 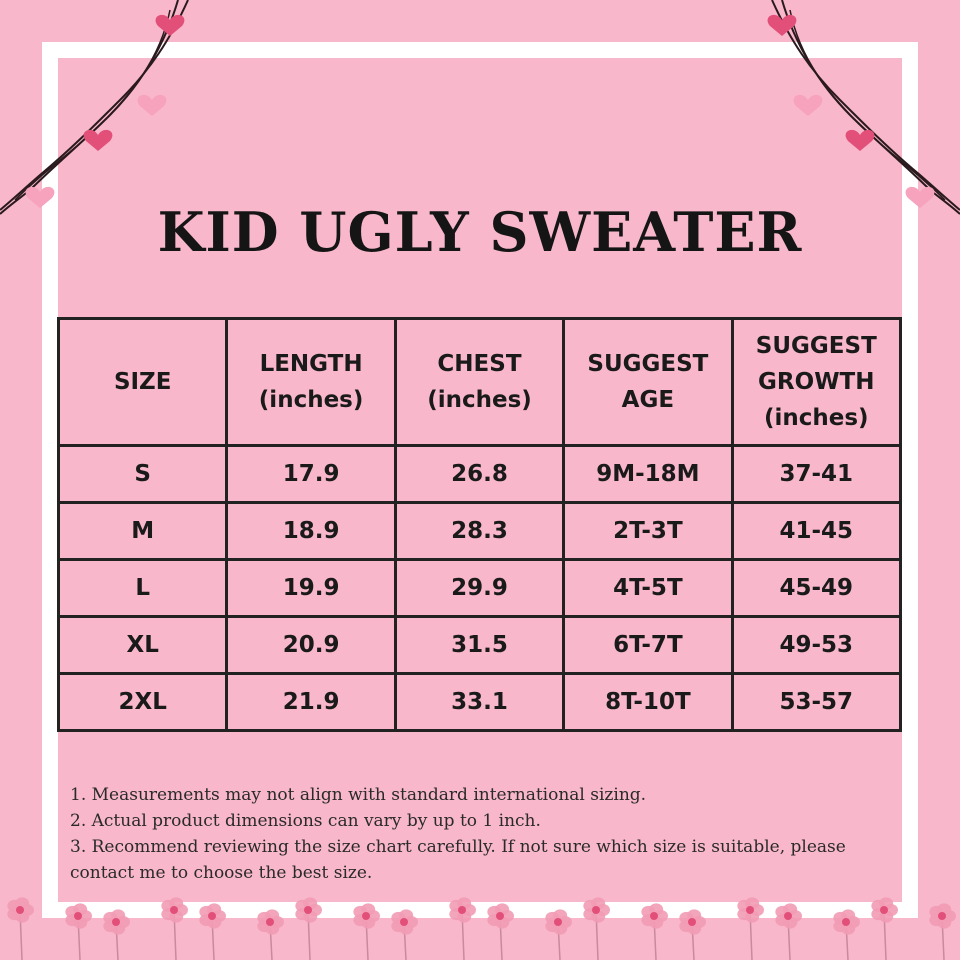 I want to click on heart-garland-right, so click(x=863, y=107).